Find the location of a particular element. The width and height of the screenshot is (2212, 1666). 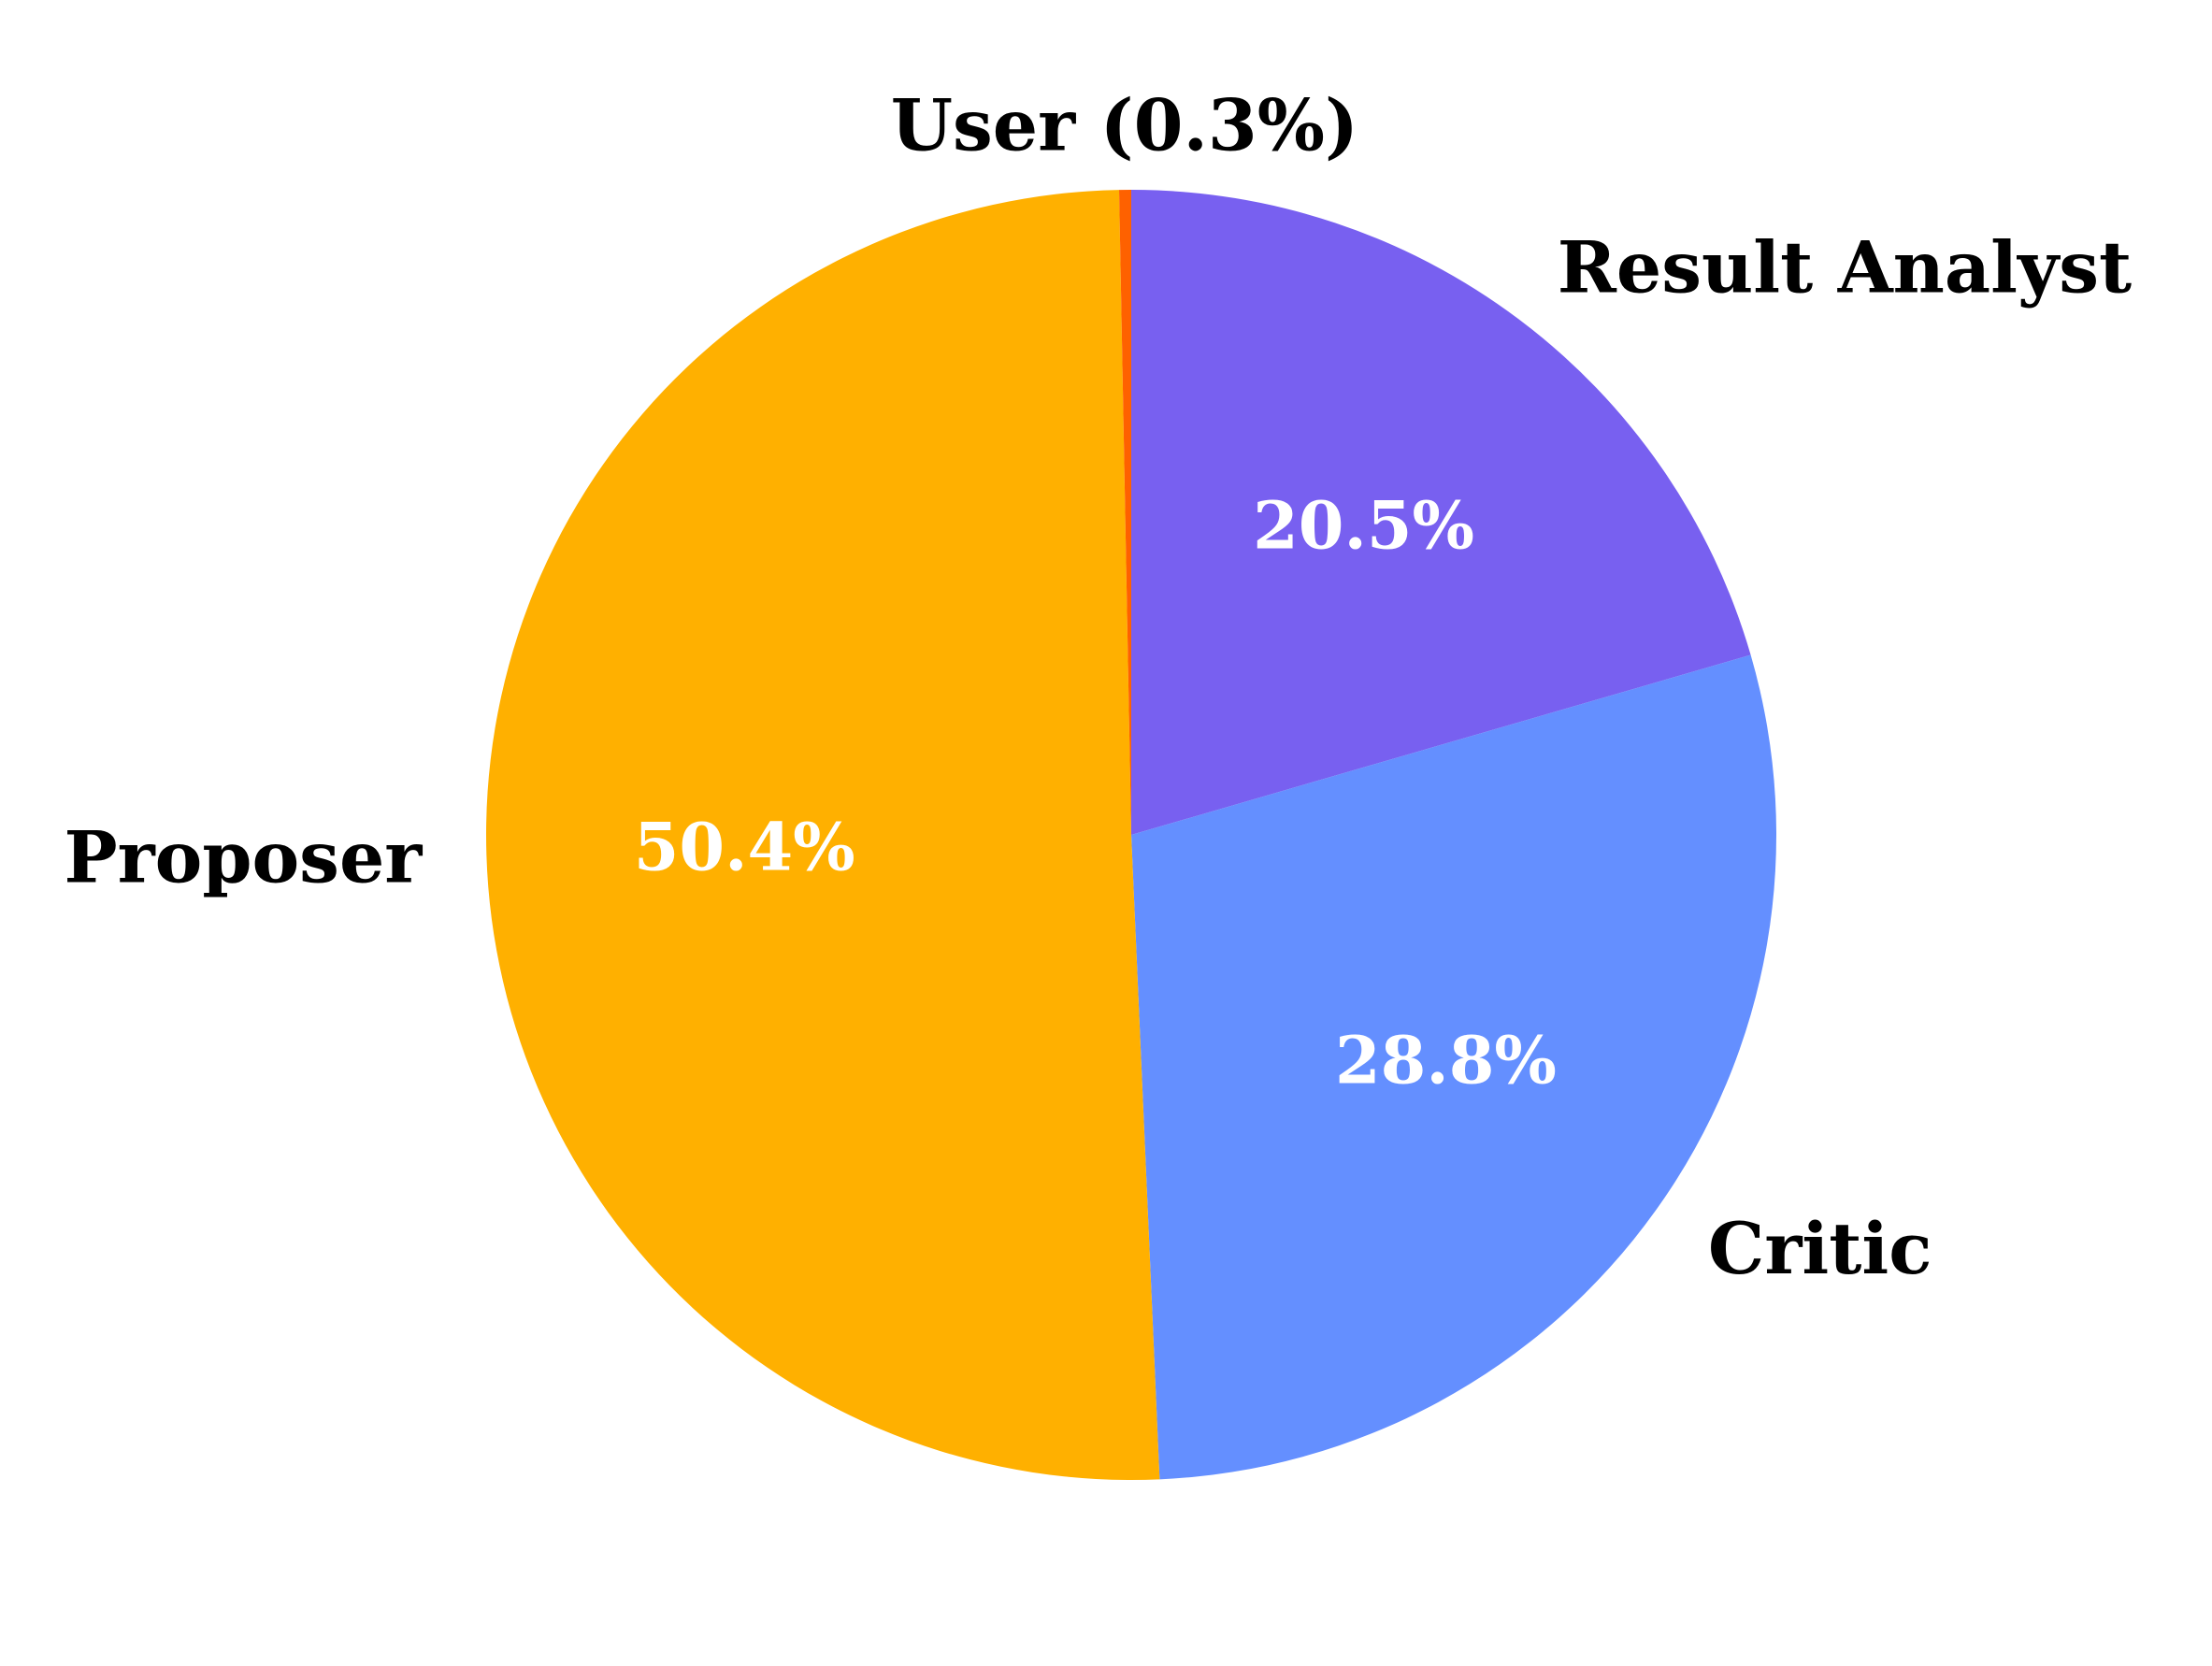

pct-label-result-analyst: 20.5% is located at coordinates (1363, 525).